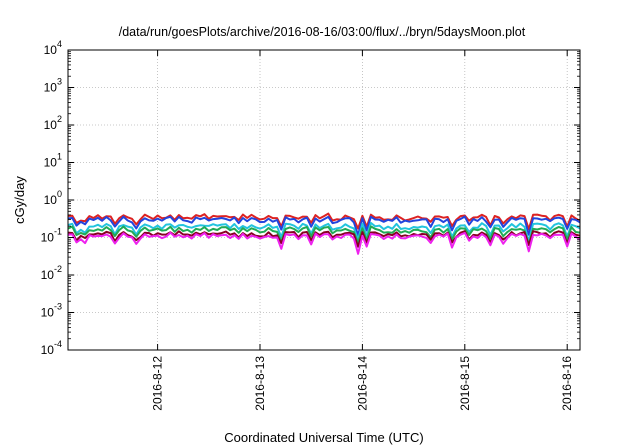  I want to click on y-tick-label: 10⁴, so click(53, 48).